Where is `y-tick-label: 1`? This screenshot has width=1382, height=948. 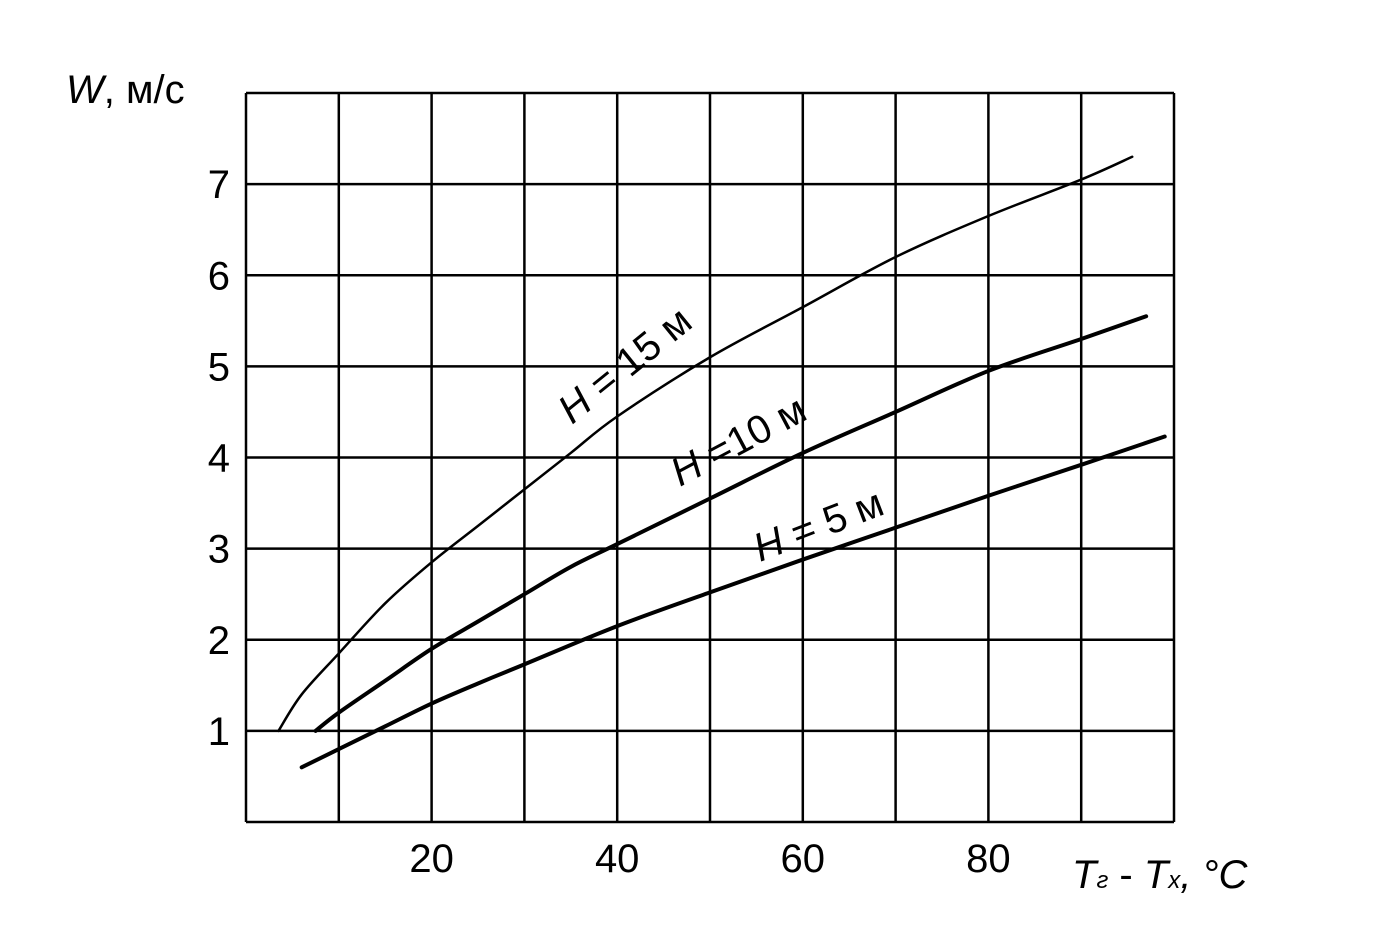
y-tick-label: 1 is located at coordinates (219, 732).